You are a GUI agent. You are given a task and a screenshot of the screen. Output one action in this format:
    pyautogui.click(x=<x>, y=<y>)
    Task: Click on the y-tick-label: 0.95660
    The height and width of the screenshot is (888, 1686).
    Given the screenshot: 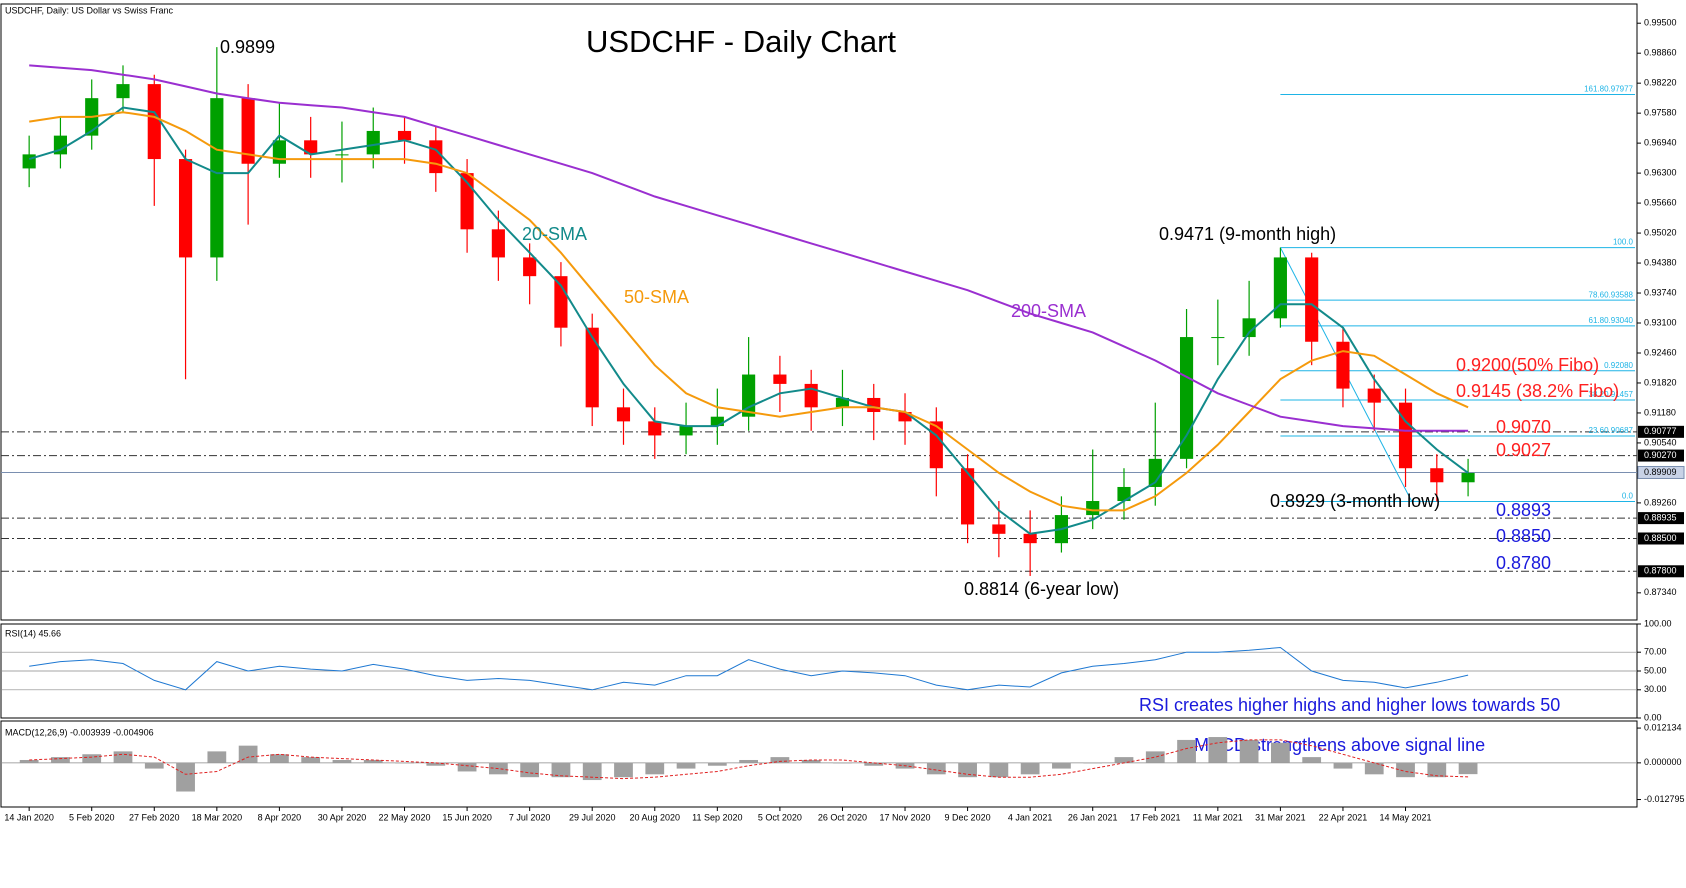 What is the action you would take?
    pyautogui.click(x=1660, y=202)
    